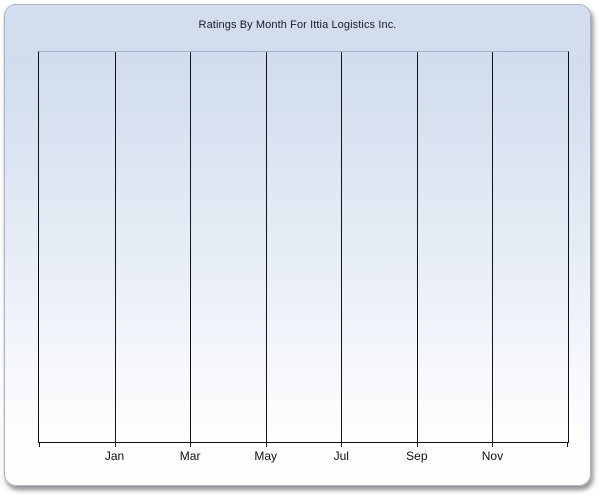 The height and width of the screenshot is (500, 600). Describe the element at coordinates (417, 456) in the screenshot. I see `x-axis-label: Sep` at that location.